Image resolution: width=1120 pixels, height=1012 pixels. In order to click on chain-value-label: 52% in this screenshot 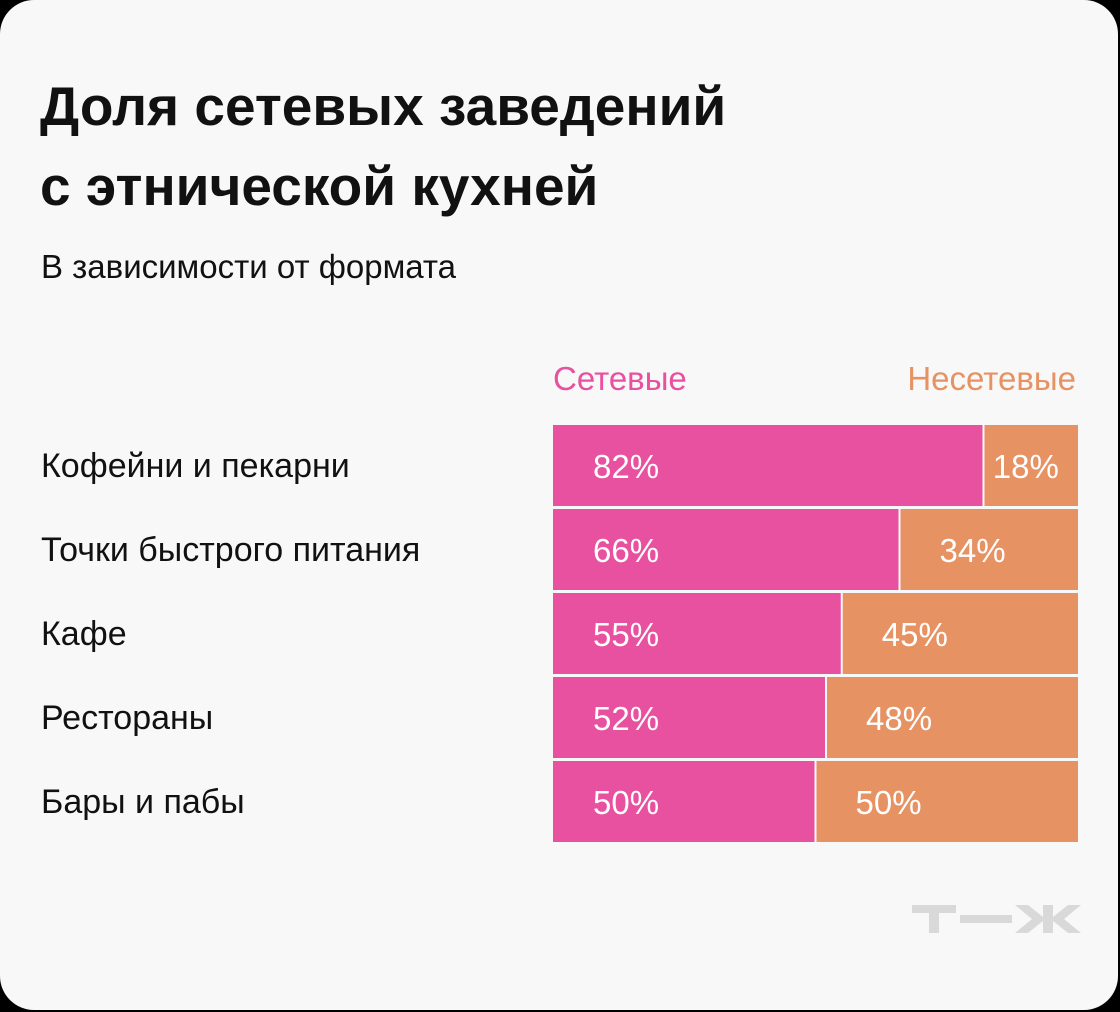, I will do `click(626, 718)`.